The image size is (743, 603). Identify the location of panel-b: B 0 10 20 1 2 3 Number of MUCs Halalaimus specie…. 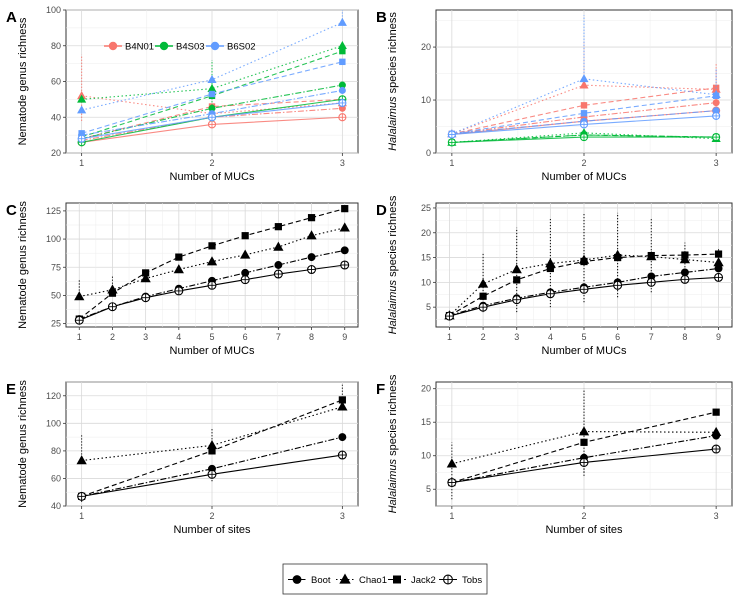
(554, 96).